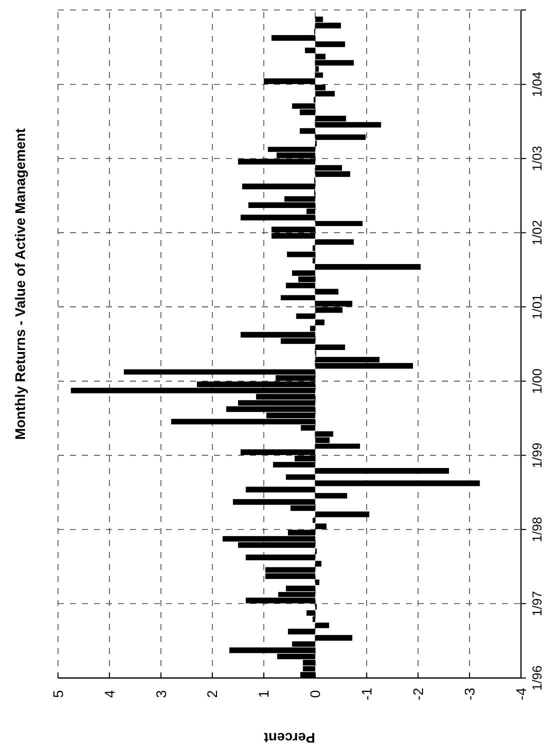 The height and width of the screenshot is (751, 558). Describe the element at coordinates (537, 307) in the screenshot. I see `y-tick-label: 1/01` at that location.